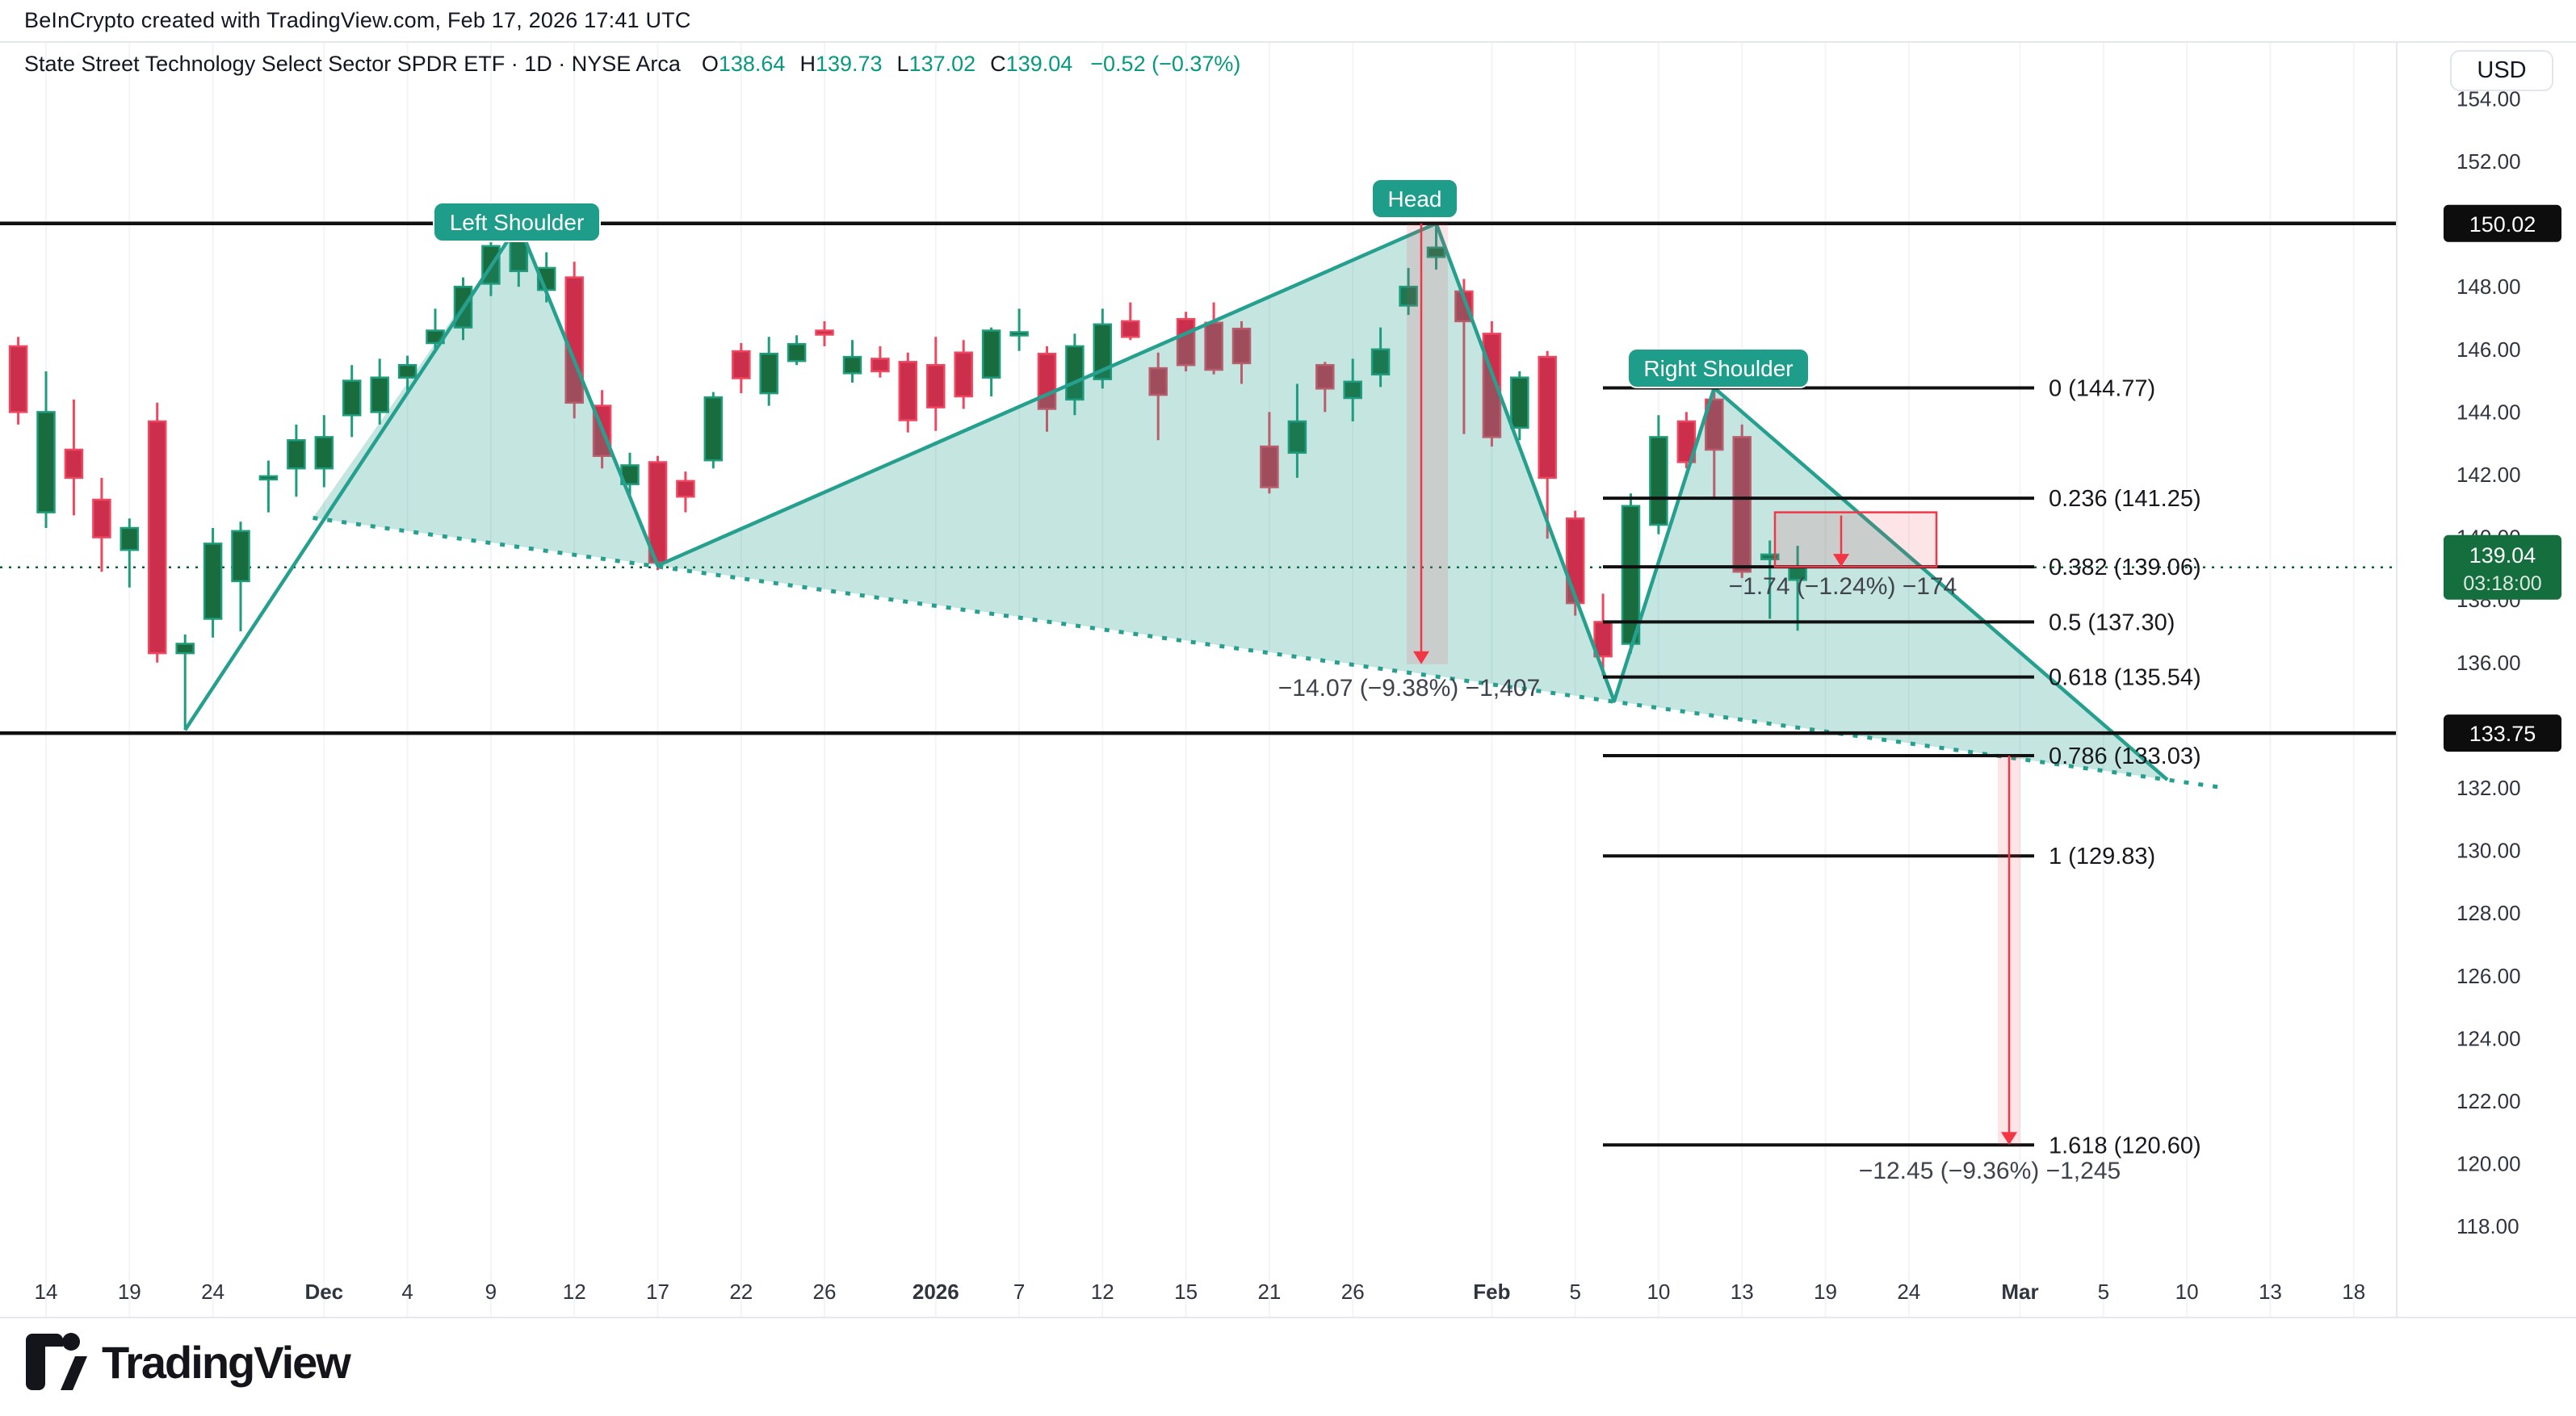 The width and height of the screenshot is (2576, 1416). Describe the element at coordinates (213, 1292) in the screenshot. I see `time-tick-label: 24` at that location.